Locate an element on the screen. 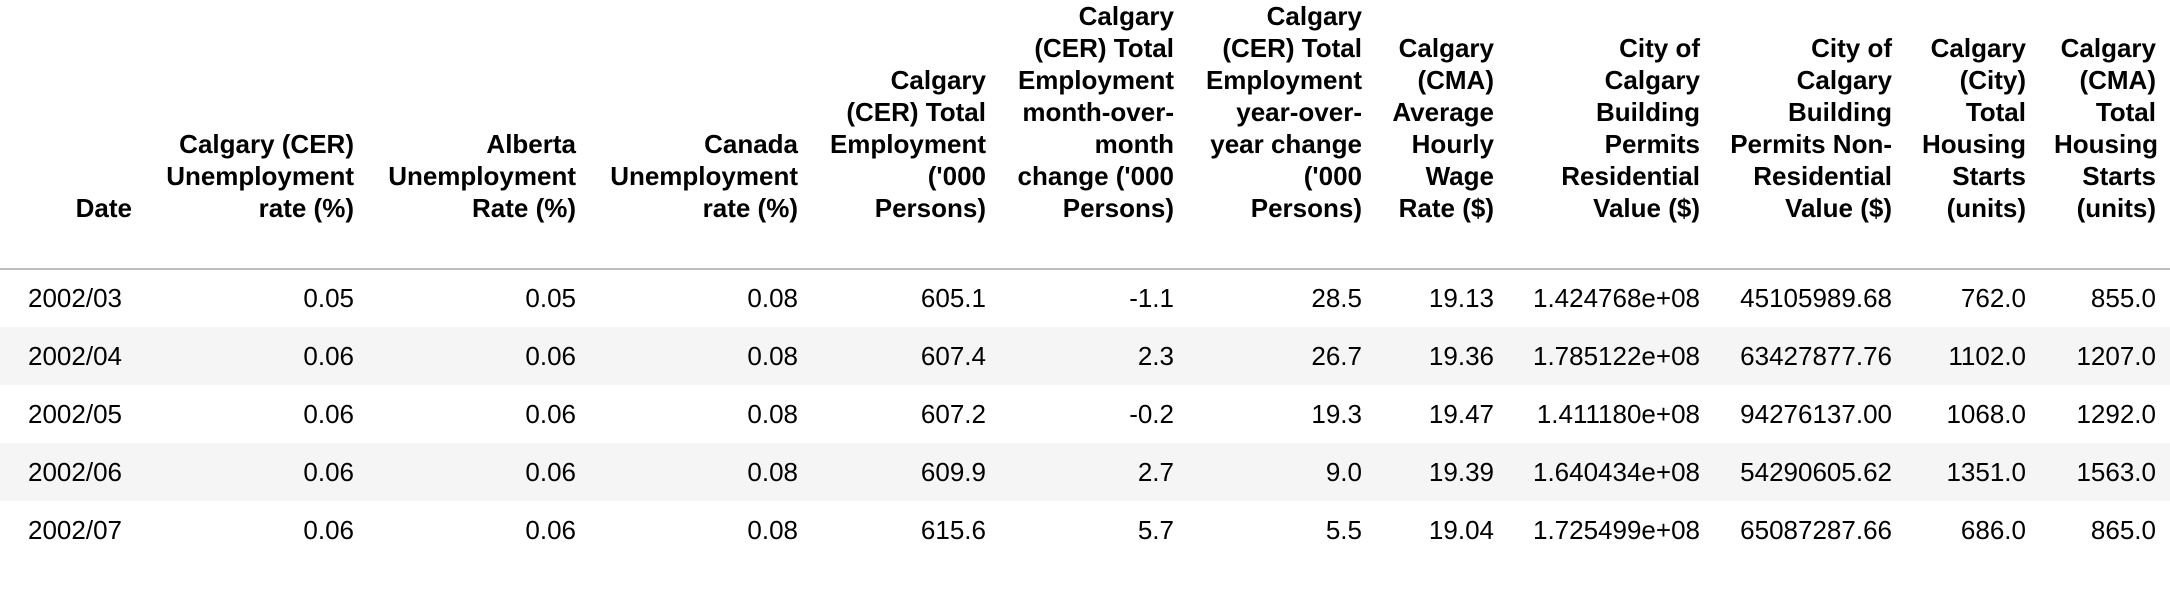 Image resolution: width=2170 pixels, height=602 pixels. column-header-alberta-unemployment-rate: Alberta Unemployment Rate (%) is located at coordinates (479, 135).